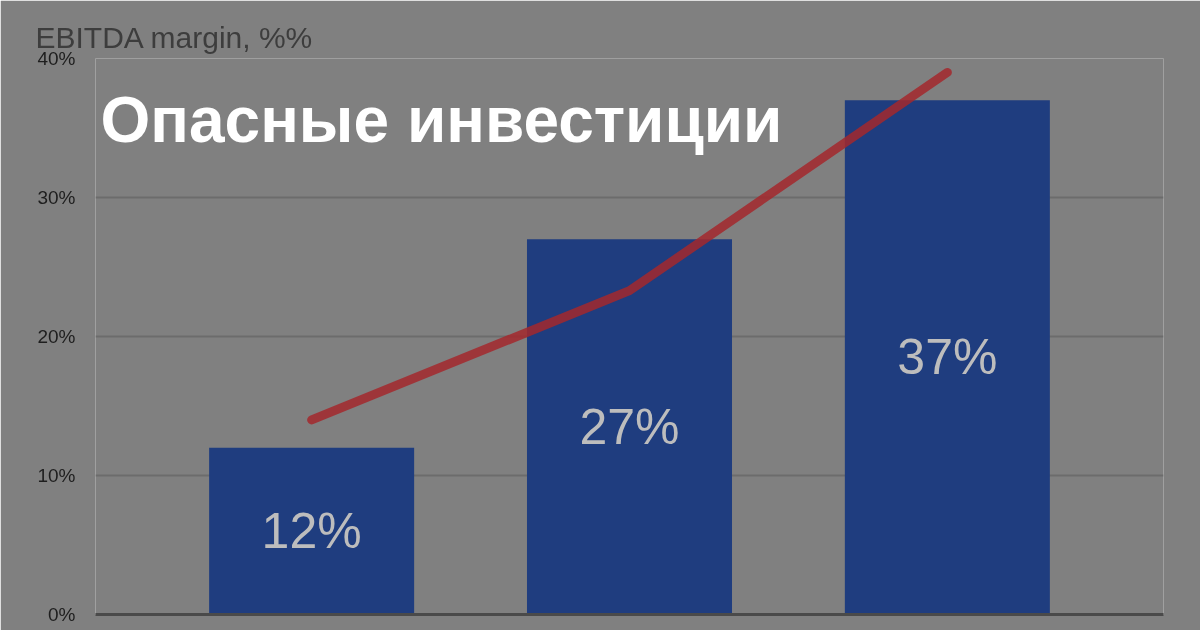 Image resolution: width=1200 pixels, height=630 pixels. I want to click on y-tick-label: 40%, so click(56, 58).